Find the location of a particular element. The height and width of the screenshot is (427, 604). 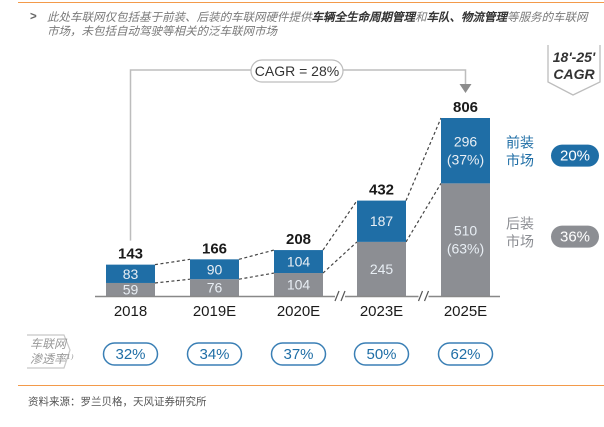

data-label-total: 432 is located at coordinates (381, 190).